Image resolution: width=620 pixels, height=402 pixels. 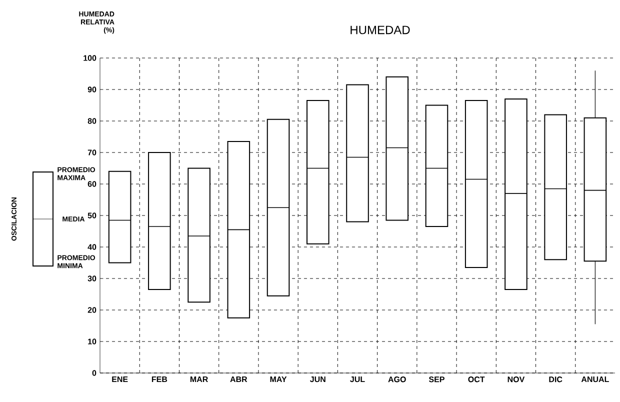 What do you see at coordinates (92, 153) in the screenshot?
I see `y-tick-label: 70` at bounding box center [92, 153].